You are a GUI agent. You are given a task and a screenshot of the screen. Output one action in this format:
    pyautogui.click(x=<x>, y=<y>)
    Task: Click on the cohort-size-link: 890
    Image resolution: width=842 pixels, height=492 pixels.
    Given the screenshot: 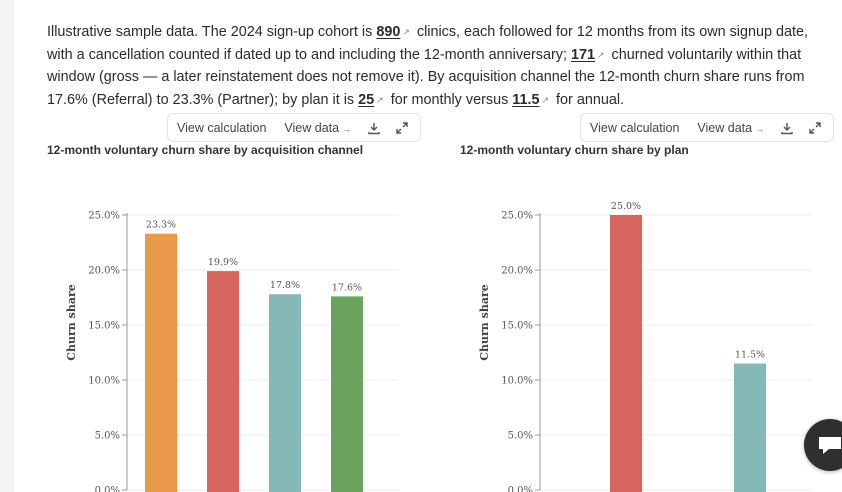 What is the action you would take?
    pyautogui.click(x=388, y=32)
    